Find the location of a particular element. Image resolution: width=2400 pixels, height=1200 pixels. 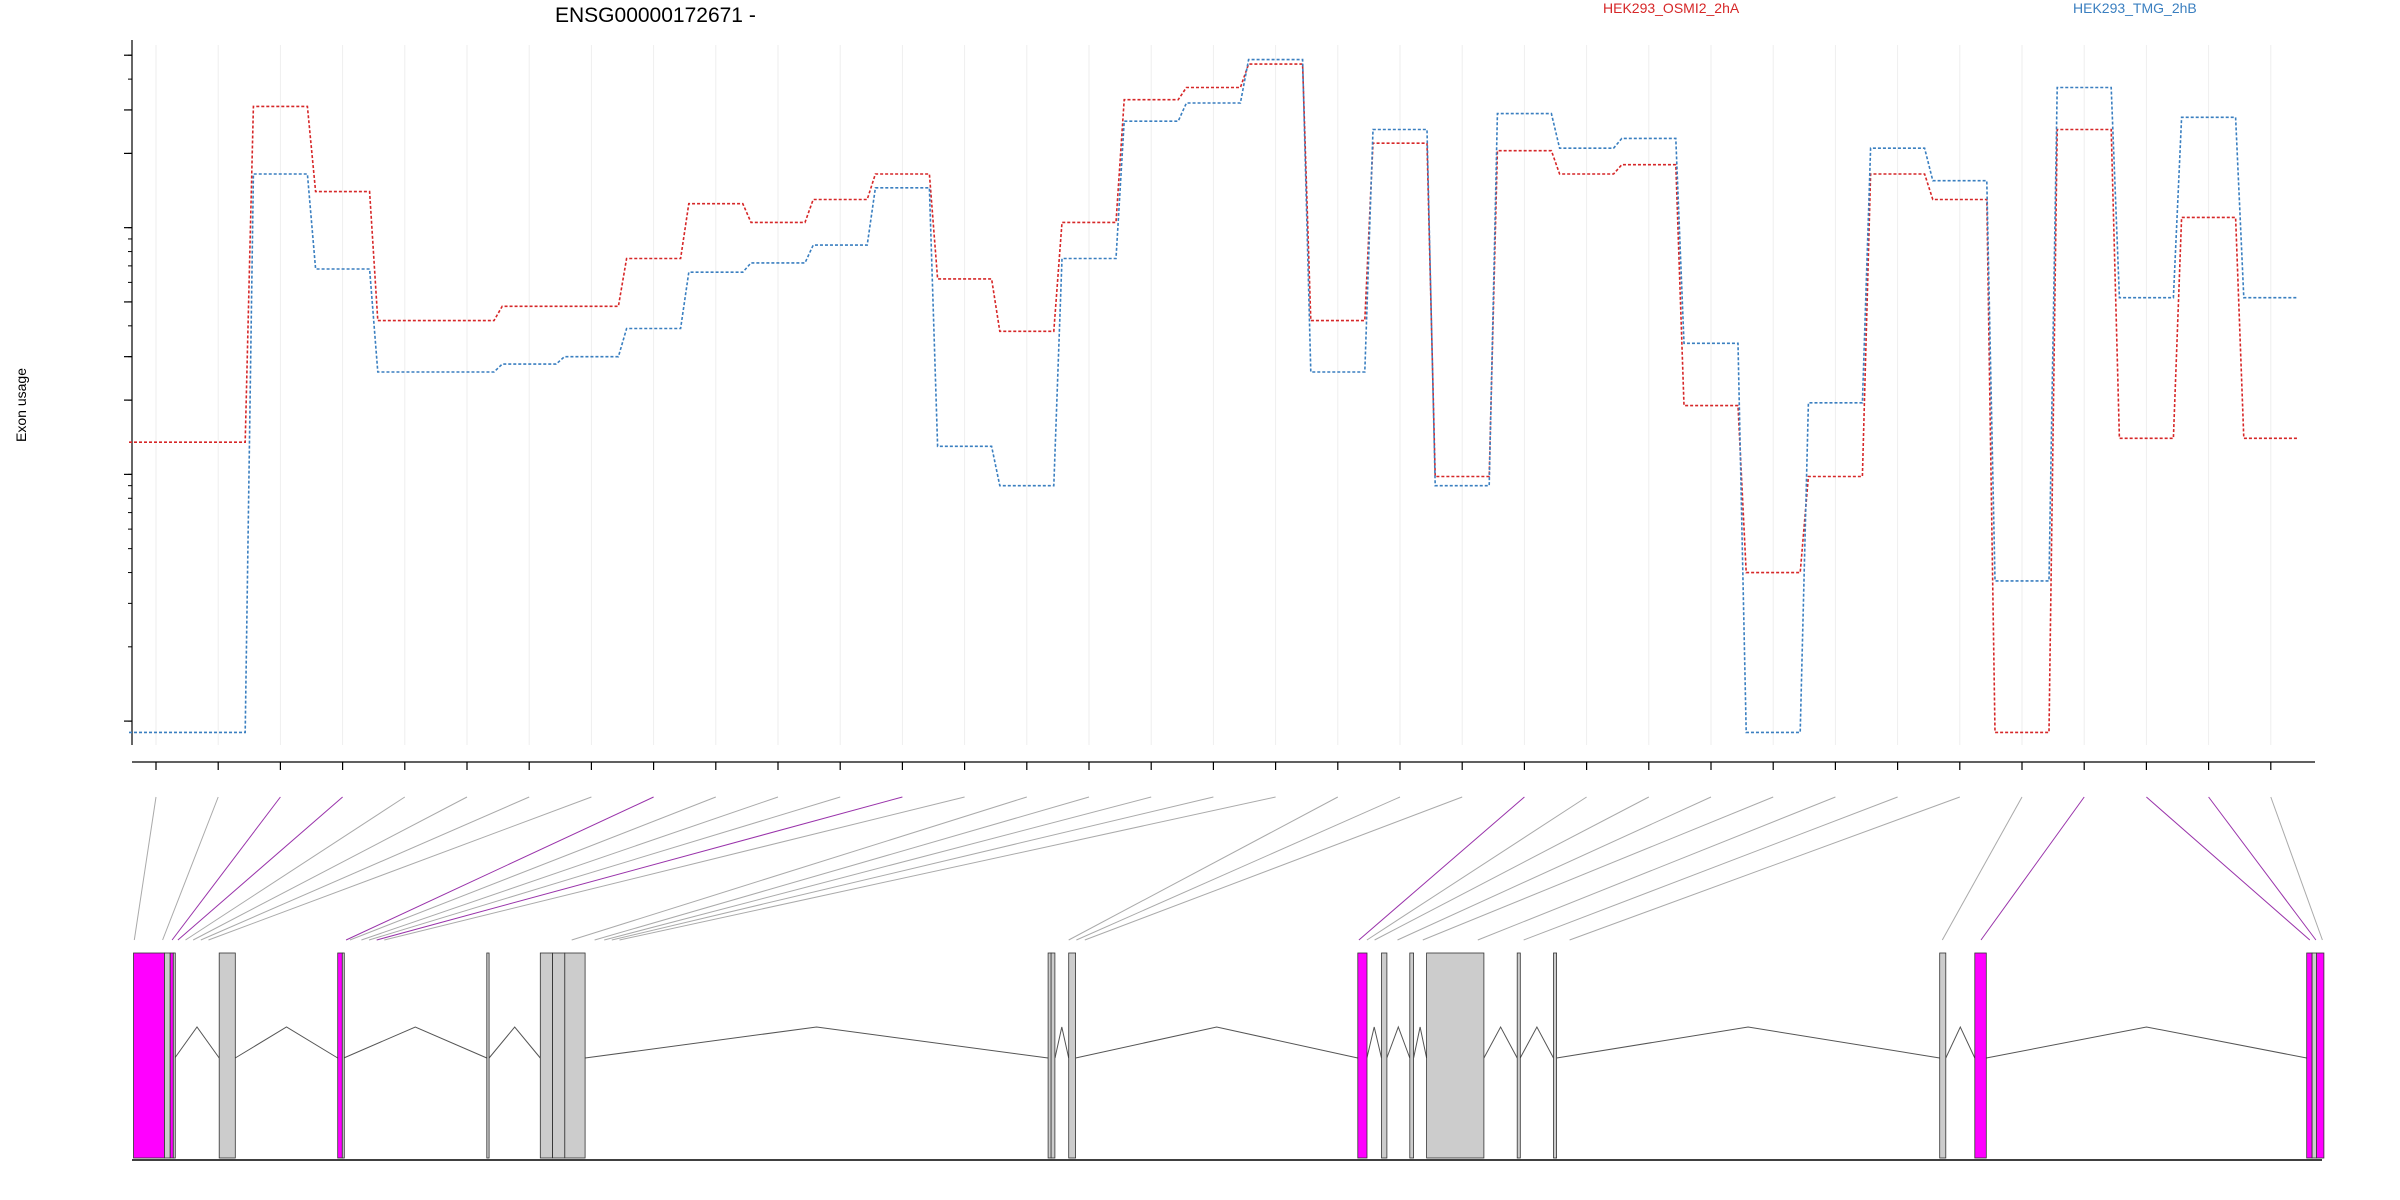

chart-title: ENSG00000172671 - is located at coordinates (655, 15).